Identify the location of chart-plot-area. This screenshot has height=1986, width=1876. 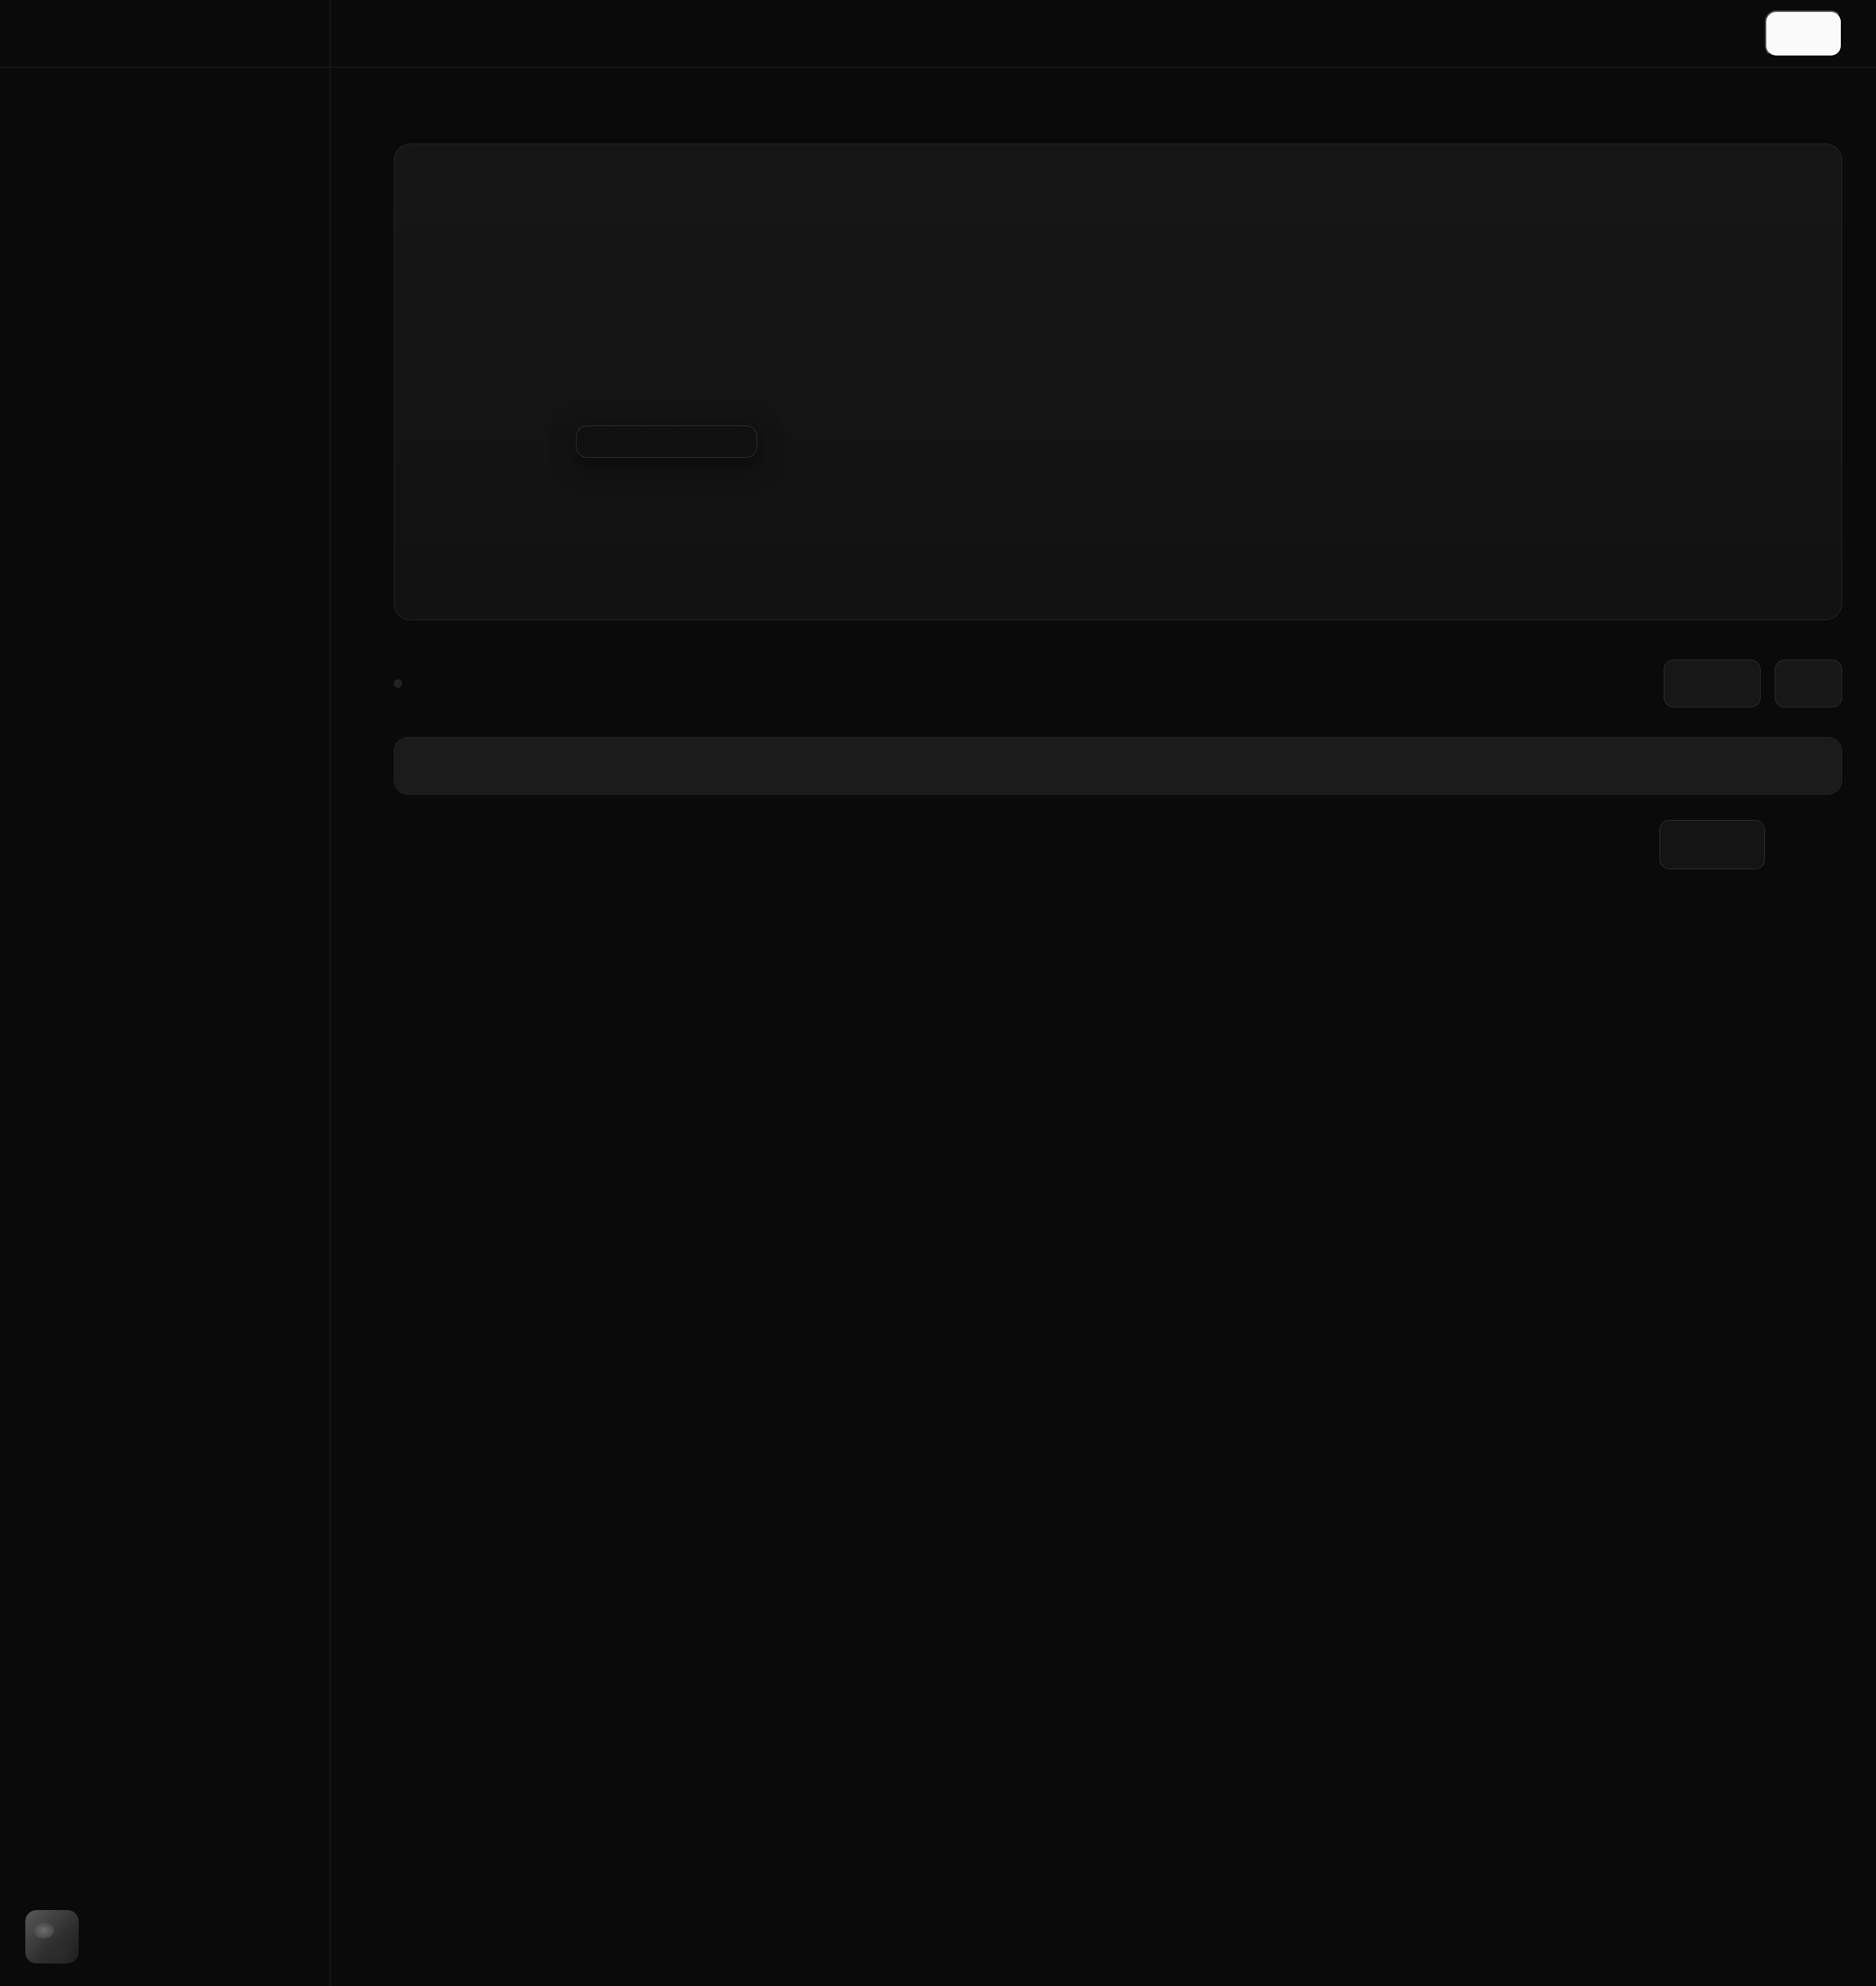
(1118, 383).